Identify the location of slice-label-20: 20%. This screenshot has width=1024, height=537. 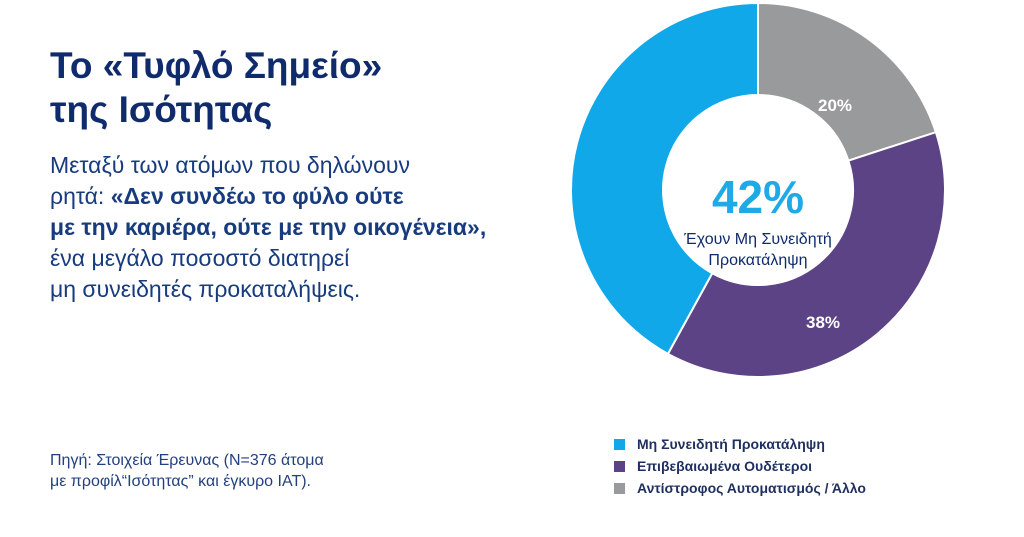
(835, 105).